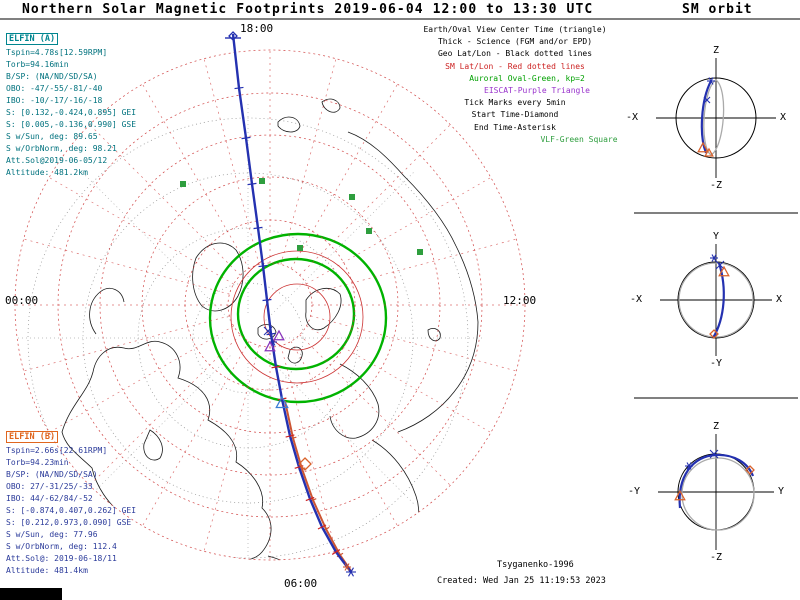 The width and height of the screenshot is (800, 600). I want to click on panel1-earth-circle, so click(716, 118).